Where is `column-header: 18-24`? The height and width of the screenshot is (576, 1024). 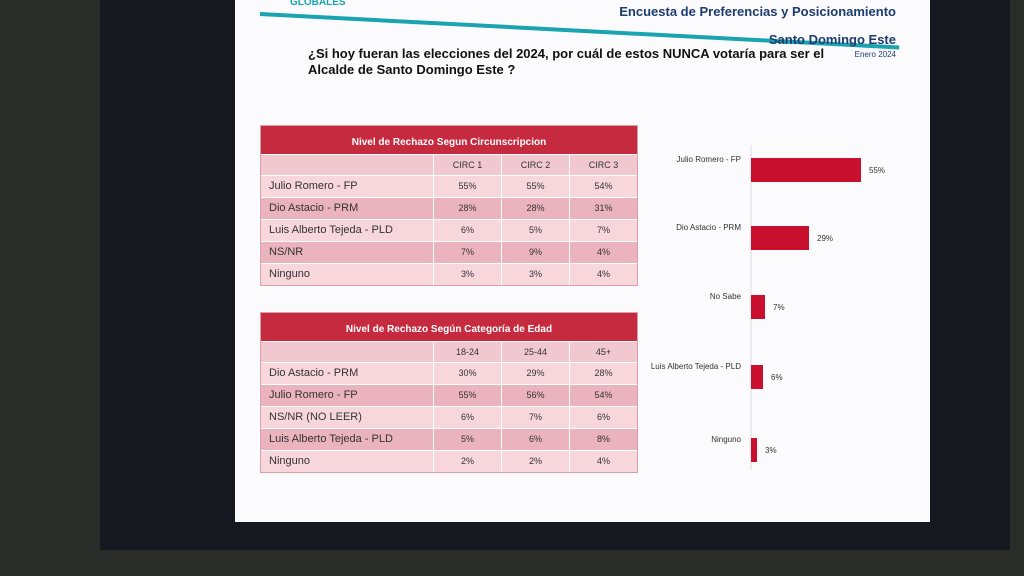 column-header: 18-24 is located at coordinates (467, 352).